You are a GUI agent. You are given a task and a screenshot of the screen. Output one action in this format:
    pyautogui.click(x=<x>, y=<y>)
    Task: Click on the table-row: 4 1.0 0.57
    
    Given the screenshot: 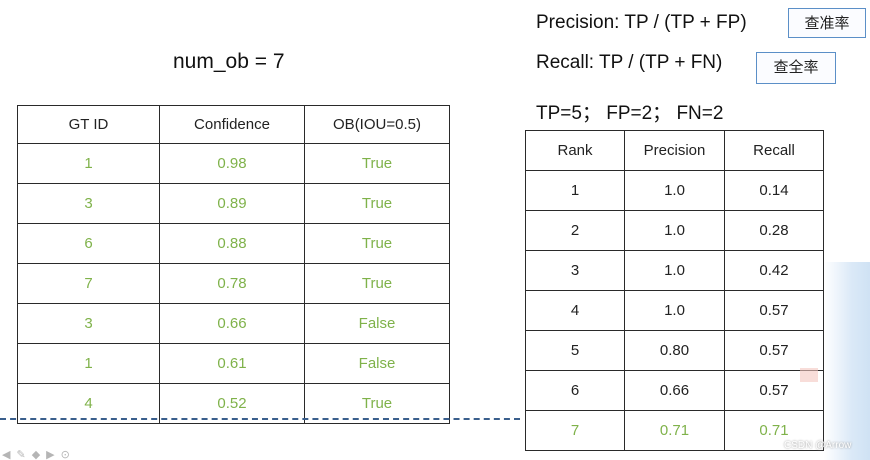 What is the action you would take?
    pyautogui.click(x=674, y=310)
    